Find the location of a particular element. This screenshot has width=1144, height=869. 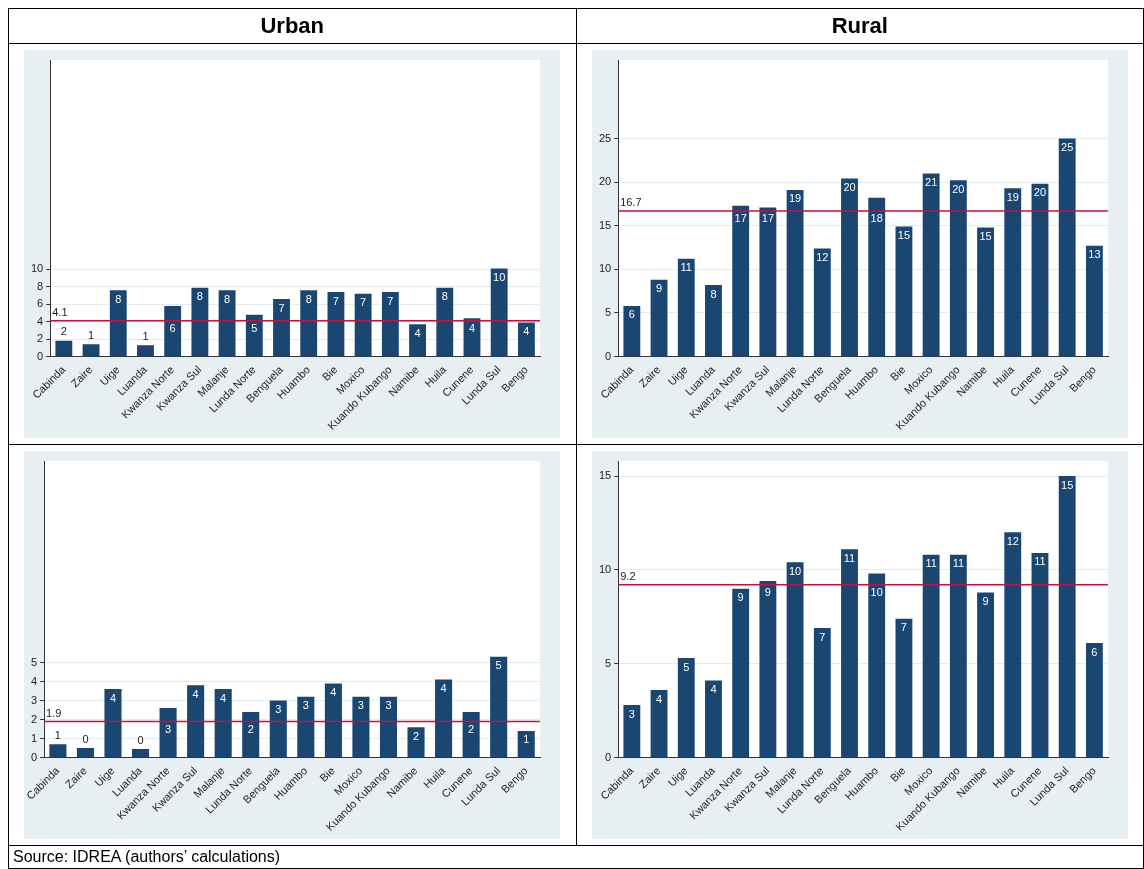

y-tick-label: 4 is located at coordinates (40, 320).